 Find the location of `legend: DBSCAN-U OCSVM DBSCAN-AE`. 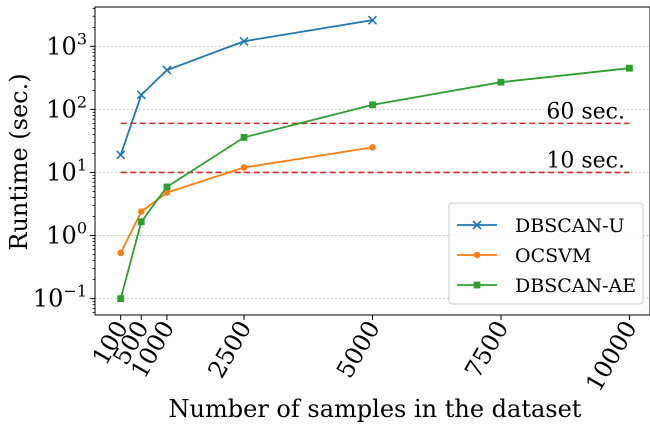

legend: DBSCAN-U OCSVM DBSCAN-AE is located at coordinates (546, 253).